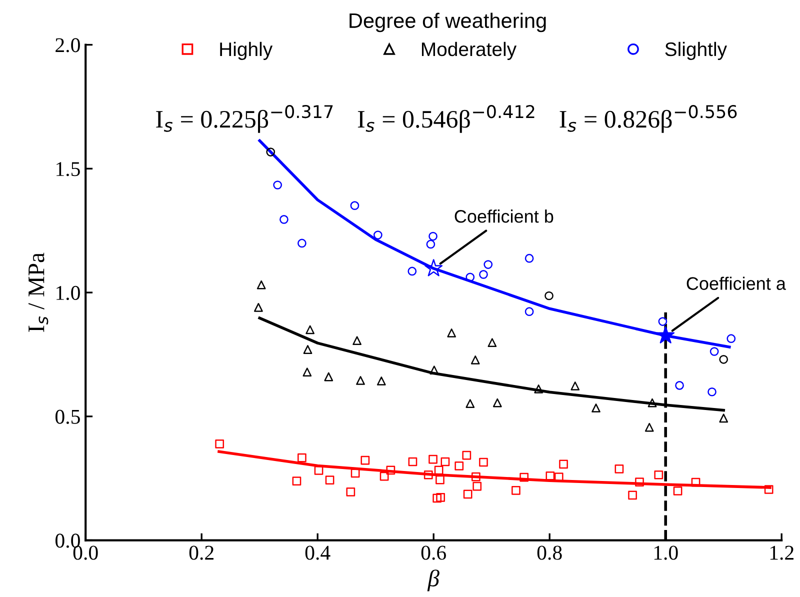 This screenshot has width=800, height=597. I want to click on y-tick-label: 0.0, so click(67, 541).